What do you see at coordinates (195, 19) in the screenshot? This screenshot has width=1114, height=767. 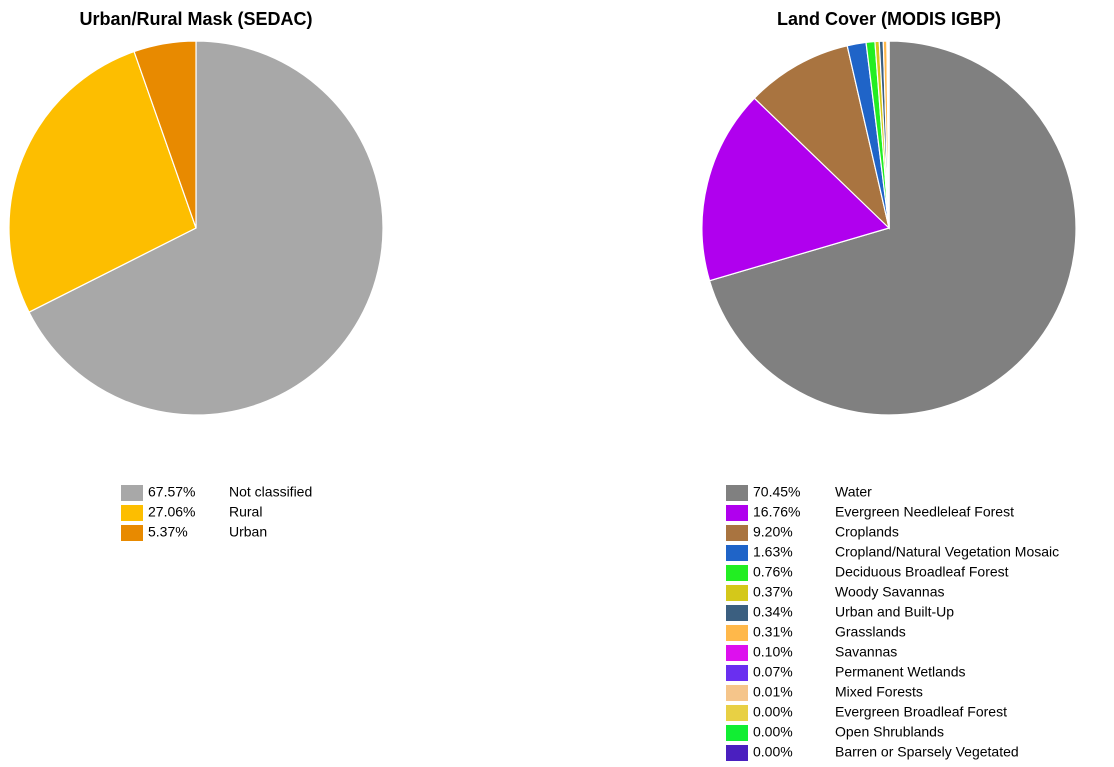 I see `chart-title: Urban/Rural Mask (SEDAC)` at bounding box center [195, 19].